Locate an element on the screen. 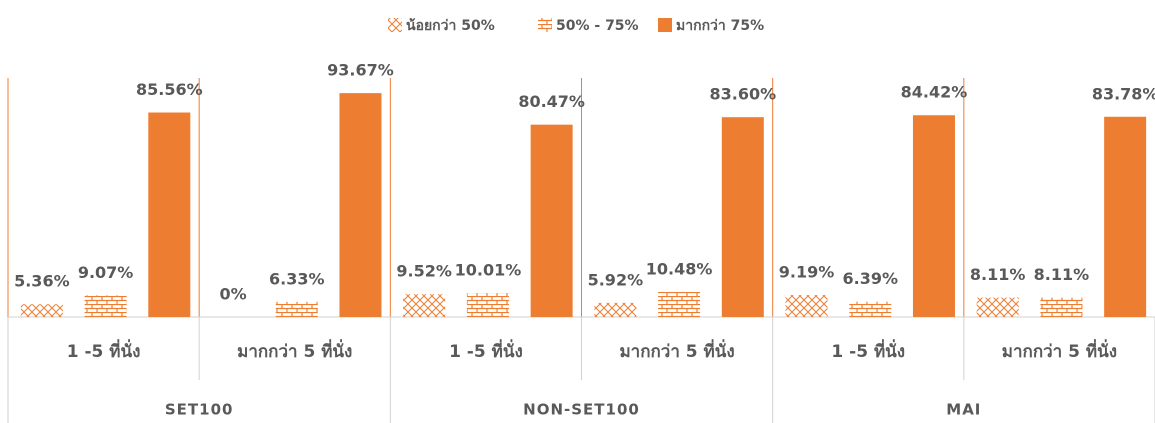 This screenshot has height=423, width=1155. value-label: 93.67% is located at coordinates (360, 70).